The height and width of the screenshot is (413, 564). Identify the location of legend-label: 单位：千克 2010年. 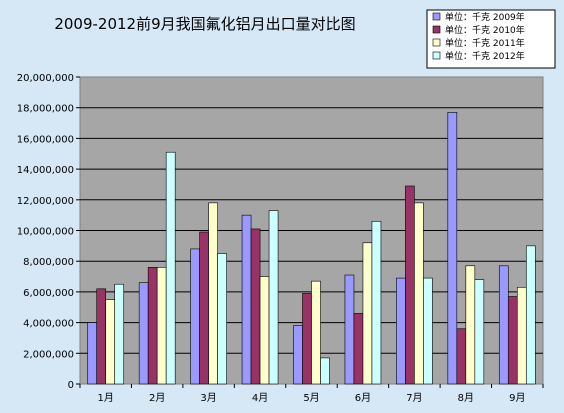
(485, 30).